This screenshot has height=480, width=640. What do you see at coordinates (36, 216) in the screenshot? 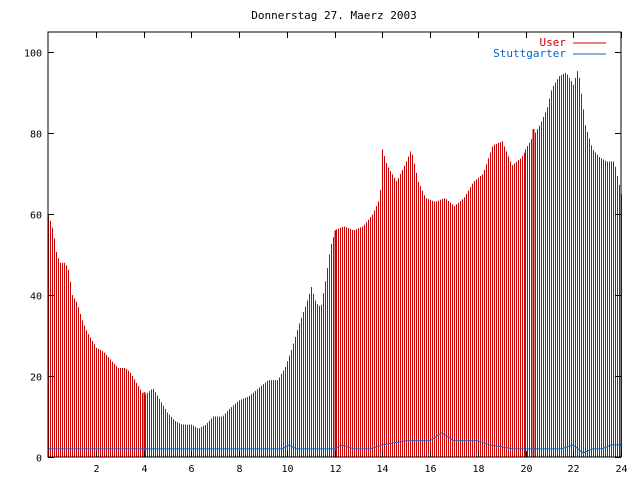
I see `y-tick-label: 60` at bounding box center [36, 216].